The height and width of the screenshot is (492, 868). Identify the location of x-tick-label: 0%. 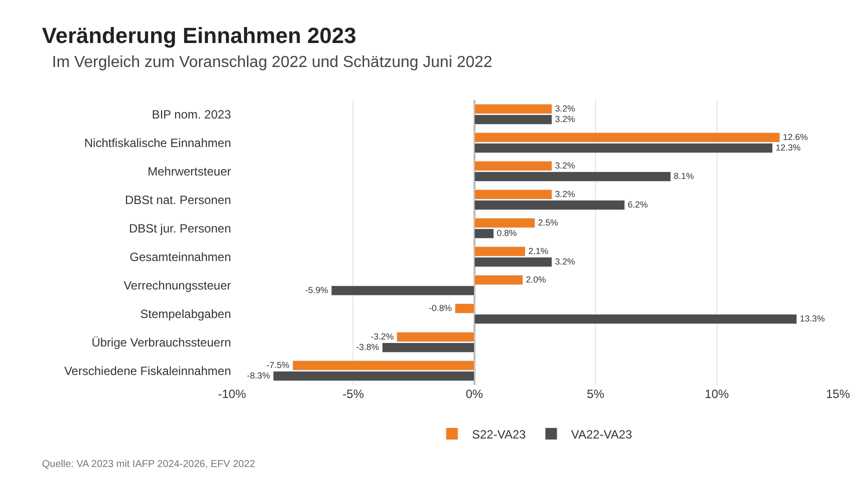
(475, 394).